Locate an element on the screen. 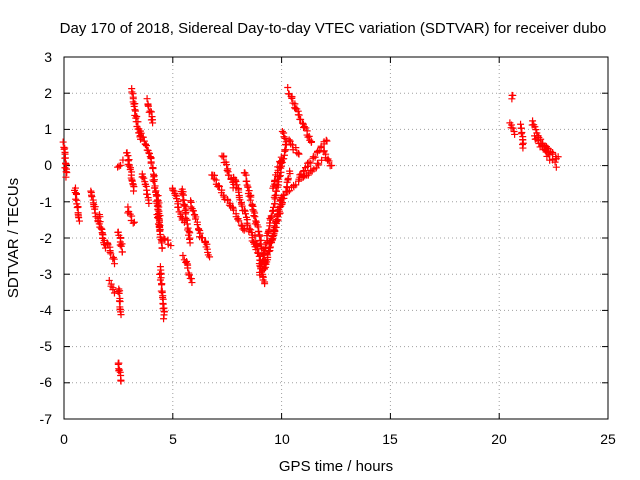 This screenshot has height=480, width=640. y-tick-label: 1 is located at coordinates (48, 129).